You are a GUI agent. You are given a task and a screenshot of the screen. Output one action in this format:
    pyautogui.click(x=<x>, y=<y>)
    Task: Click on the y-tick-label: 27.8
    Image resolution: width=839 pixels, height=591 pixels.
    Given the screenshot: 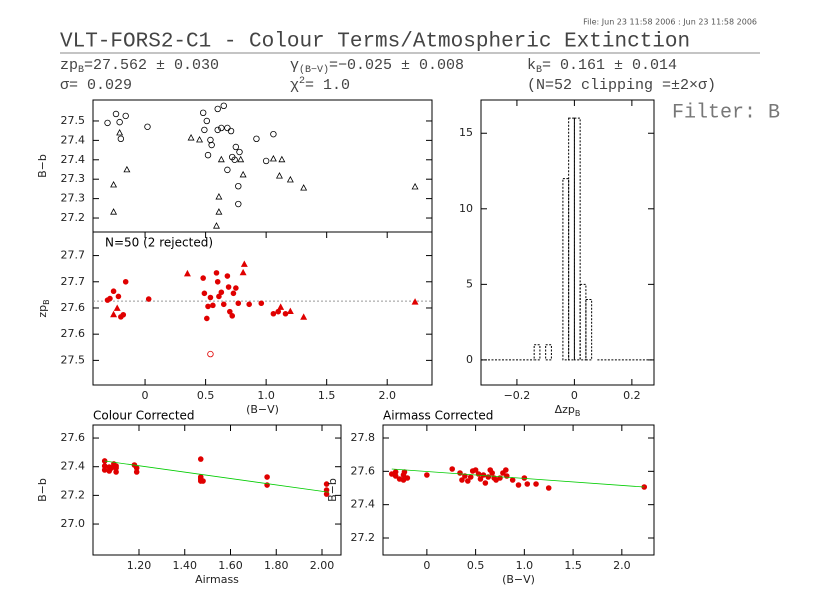 What is the action you would take?
    pyautogui.click(x=363, y=437)
    